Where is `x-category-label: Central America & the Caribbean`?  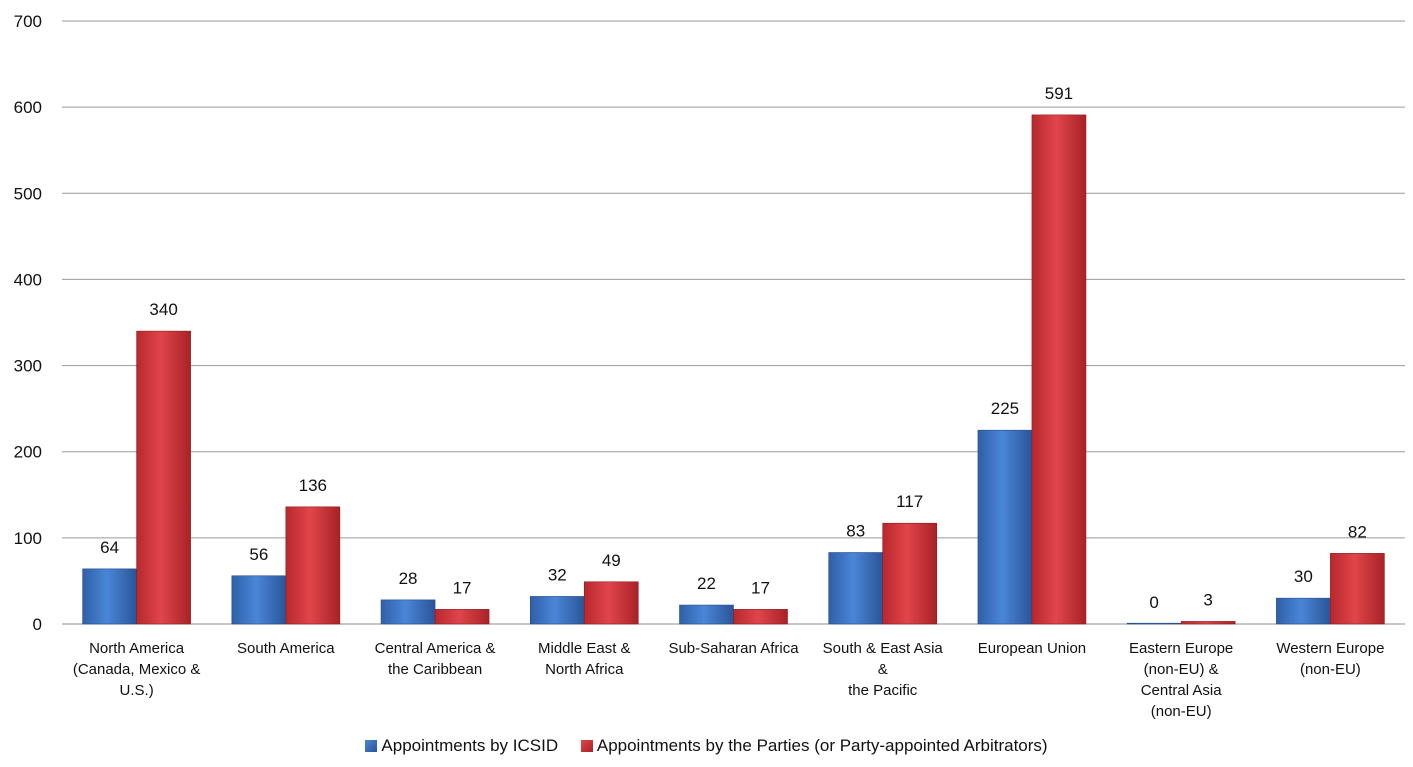 x-category-label: Central America & the Caribbean is located at coordinates (435, 659).